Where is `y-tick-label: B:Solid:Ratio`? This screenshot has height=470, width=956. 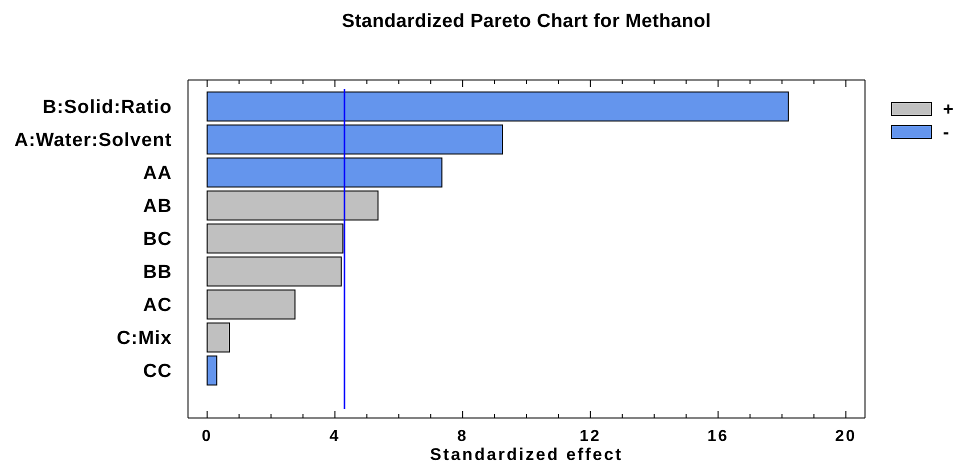
y-tick-label: B:Solid:Ratio is located at coordinates (107, 107).